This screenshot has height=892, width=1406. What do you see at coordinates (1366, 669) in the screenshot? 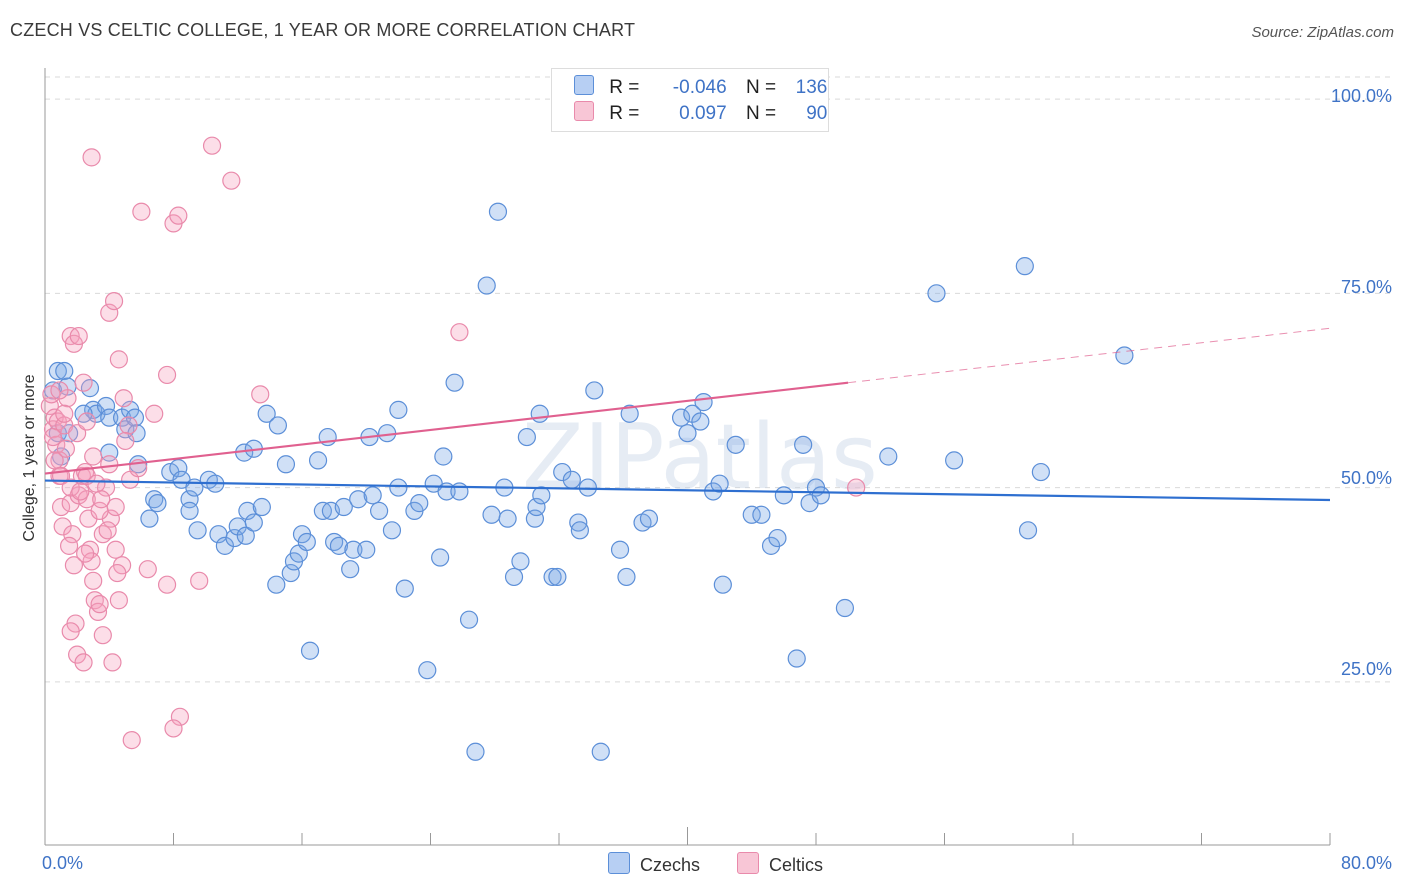
I see `y-tick-25: 25.0%` at bounding box center [1366, 669].